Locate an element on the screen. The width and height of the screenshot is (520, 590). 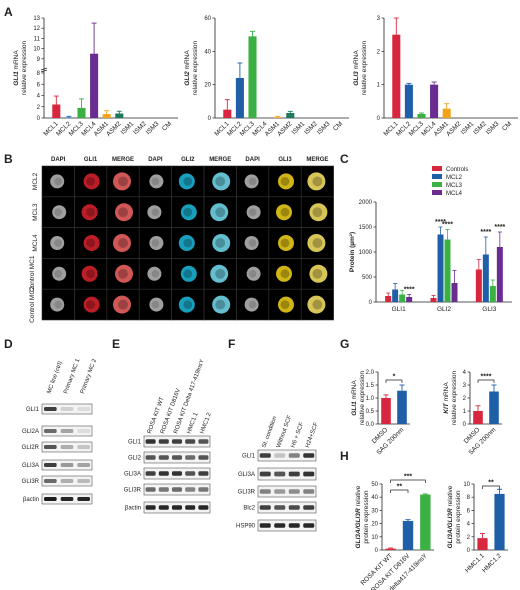
y-axis-gene: GLI1 is located at coordinates (354, 408).